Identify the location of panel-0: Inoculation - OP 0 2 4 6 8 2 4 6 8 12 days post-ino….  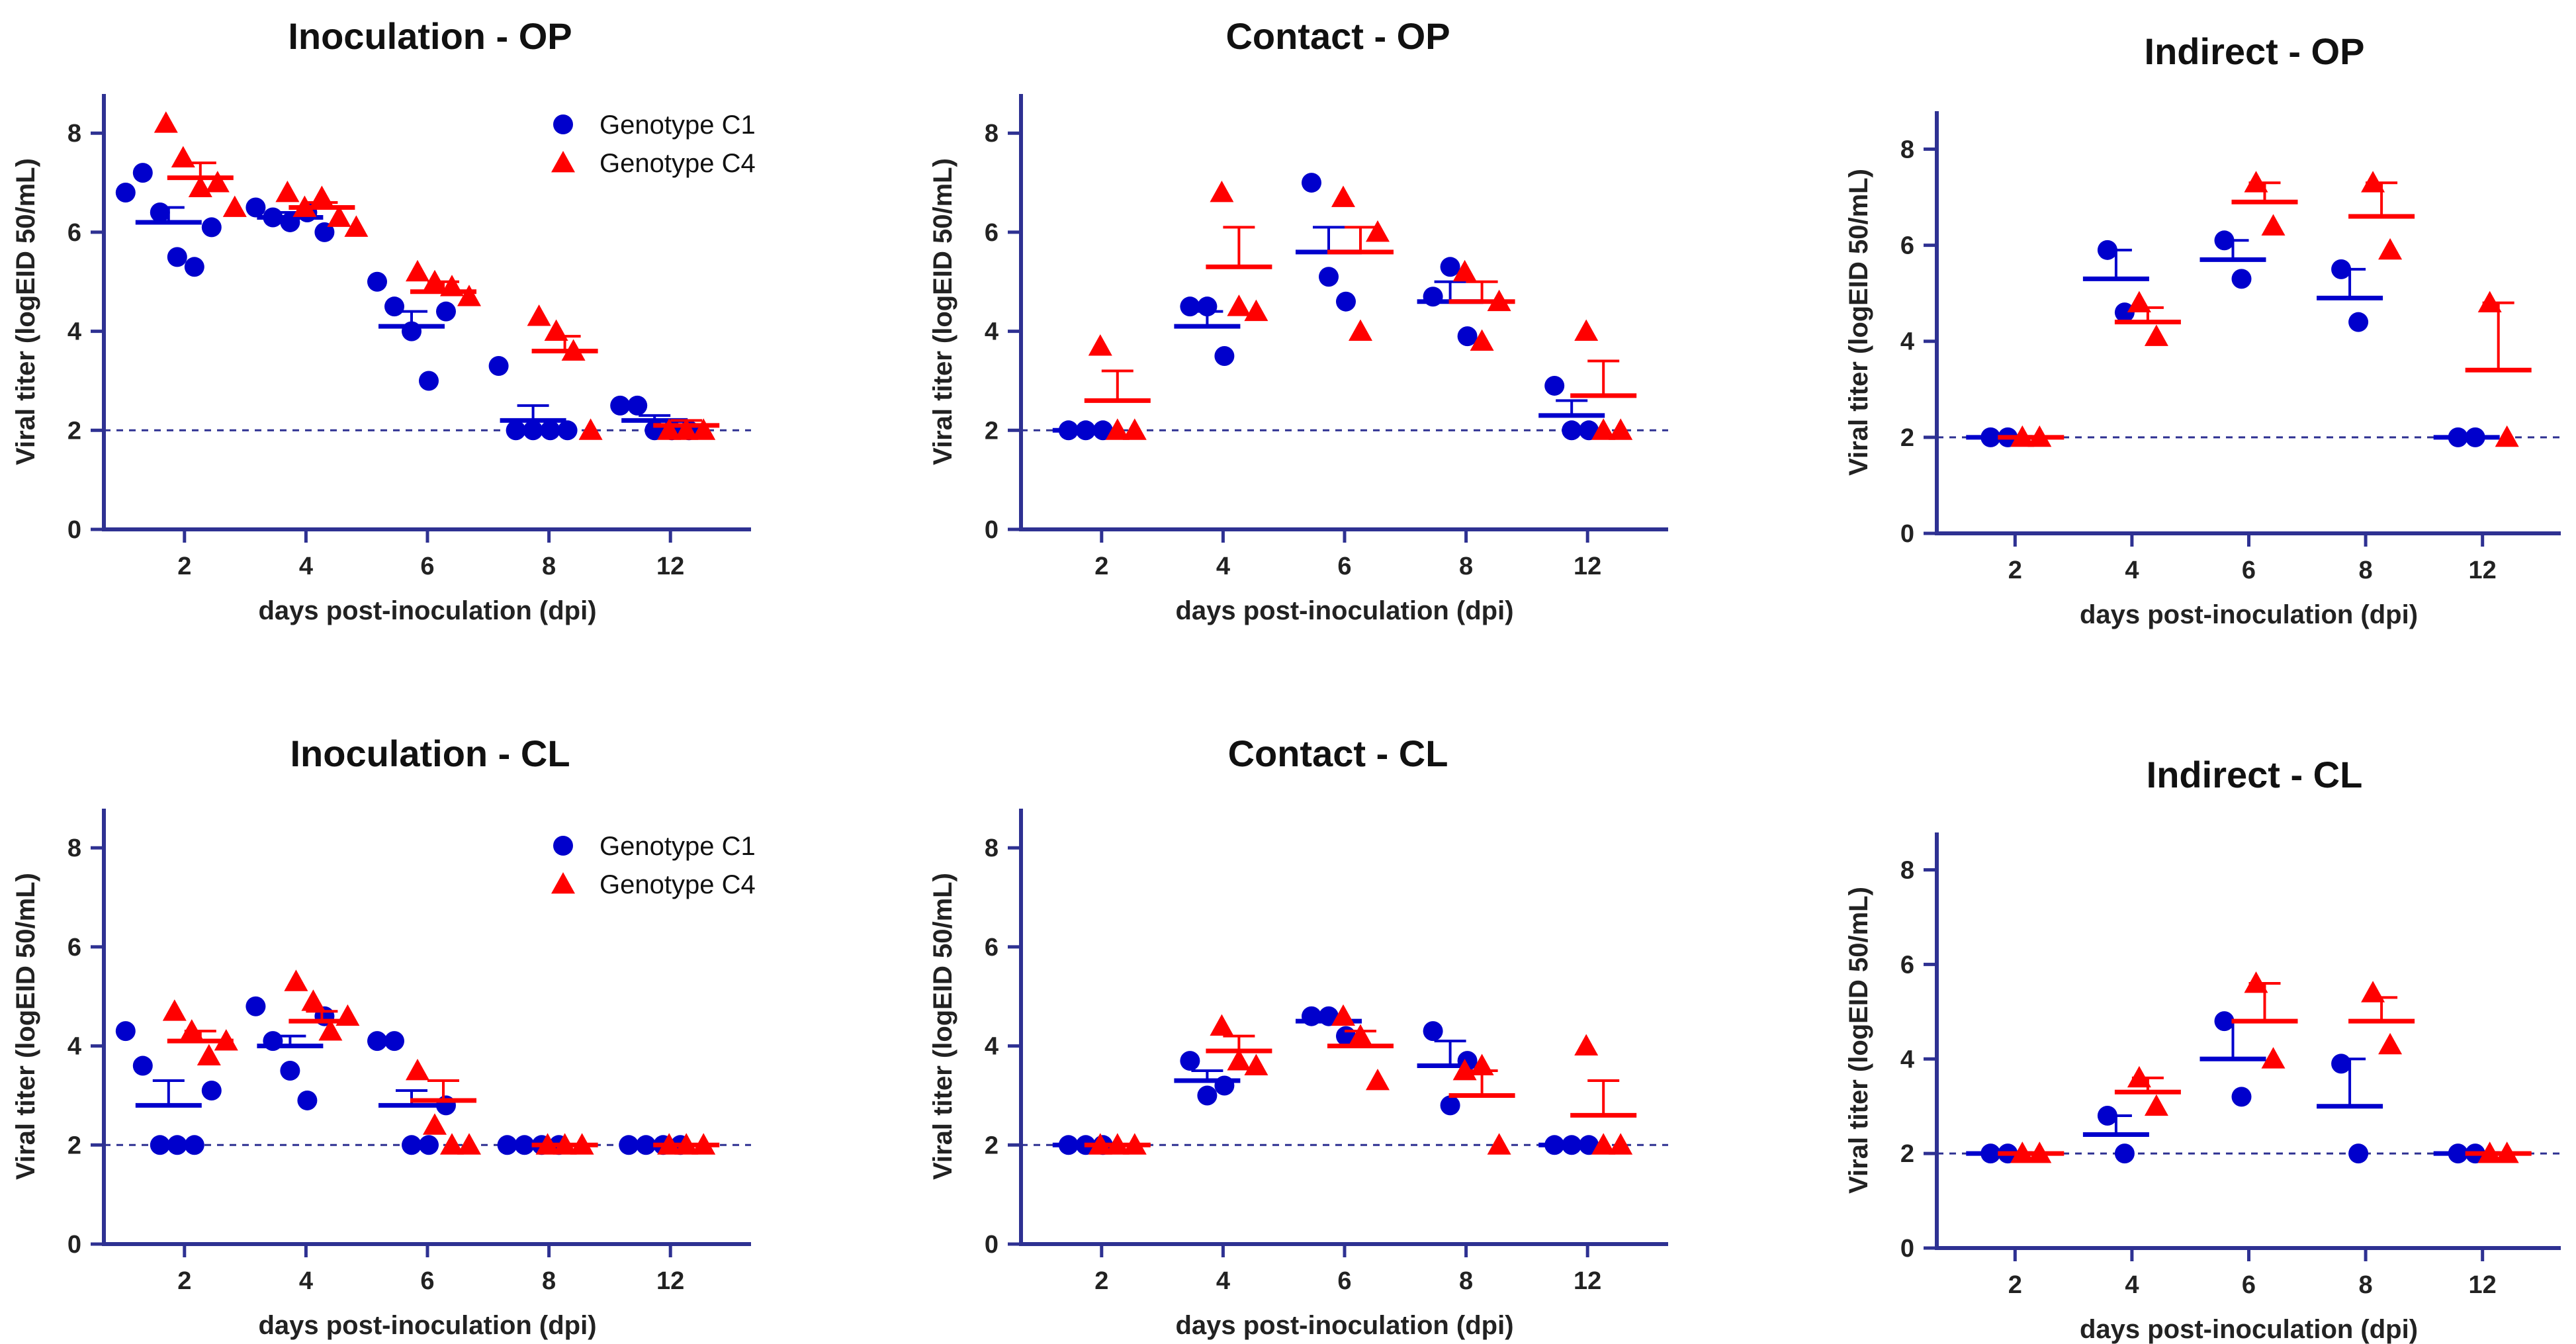
(383, 320).